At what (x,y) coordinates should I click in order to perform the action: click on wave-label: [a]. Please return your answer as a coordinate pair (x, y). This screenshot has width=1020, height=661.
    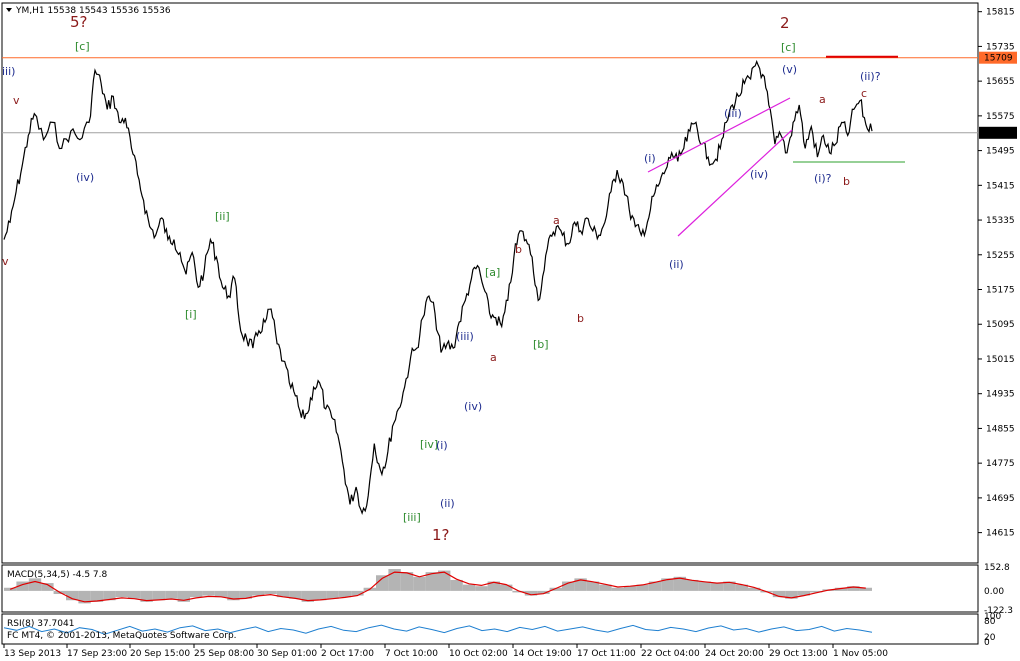
    Looking at the image, I should click on (492, 272).